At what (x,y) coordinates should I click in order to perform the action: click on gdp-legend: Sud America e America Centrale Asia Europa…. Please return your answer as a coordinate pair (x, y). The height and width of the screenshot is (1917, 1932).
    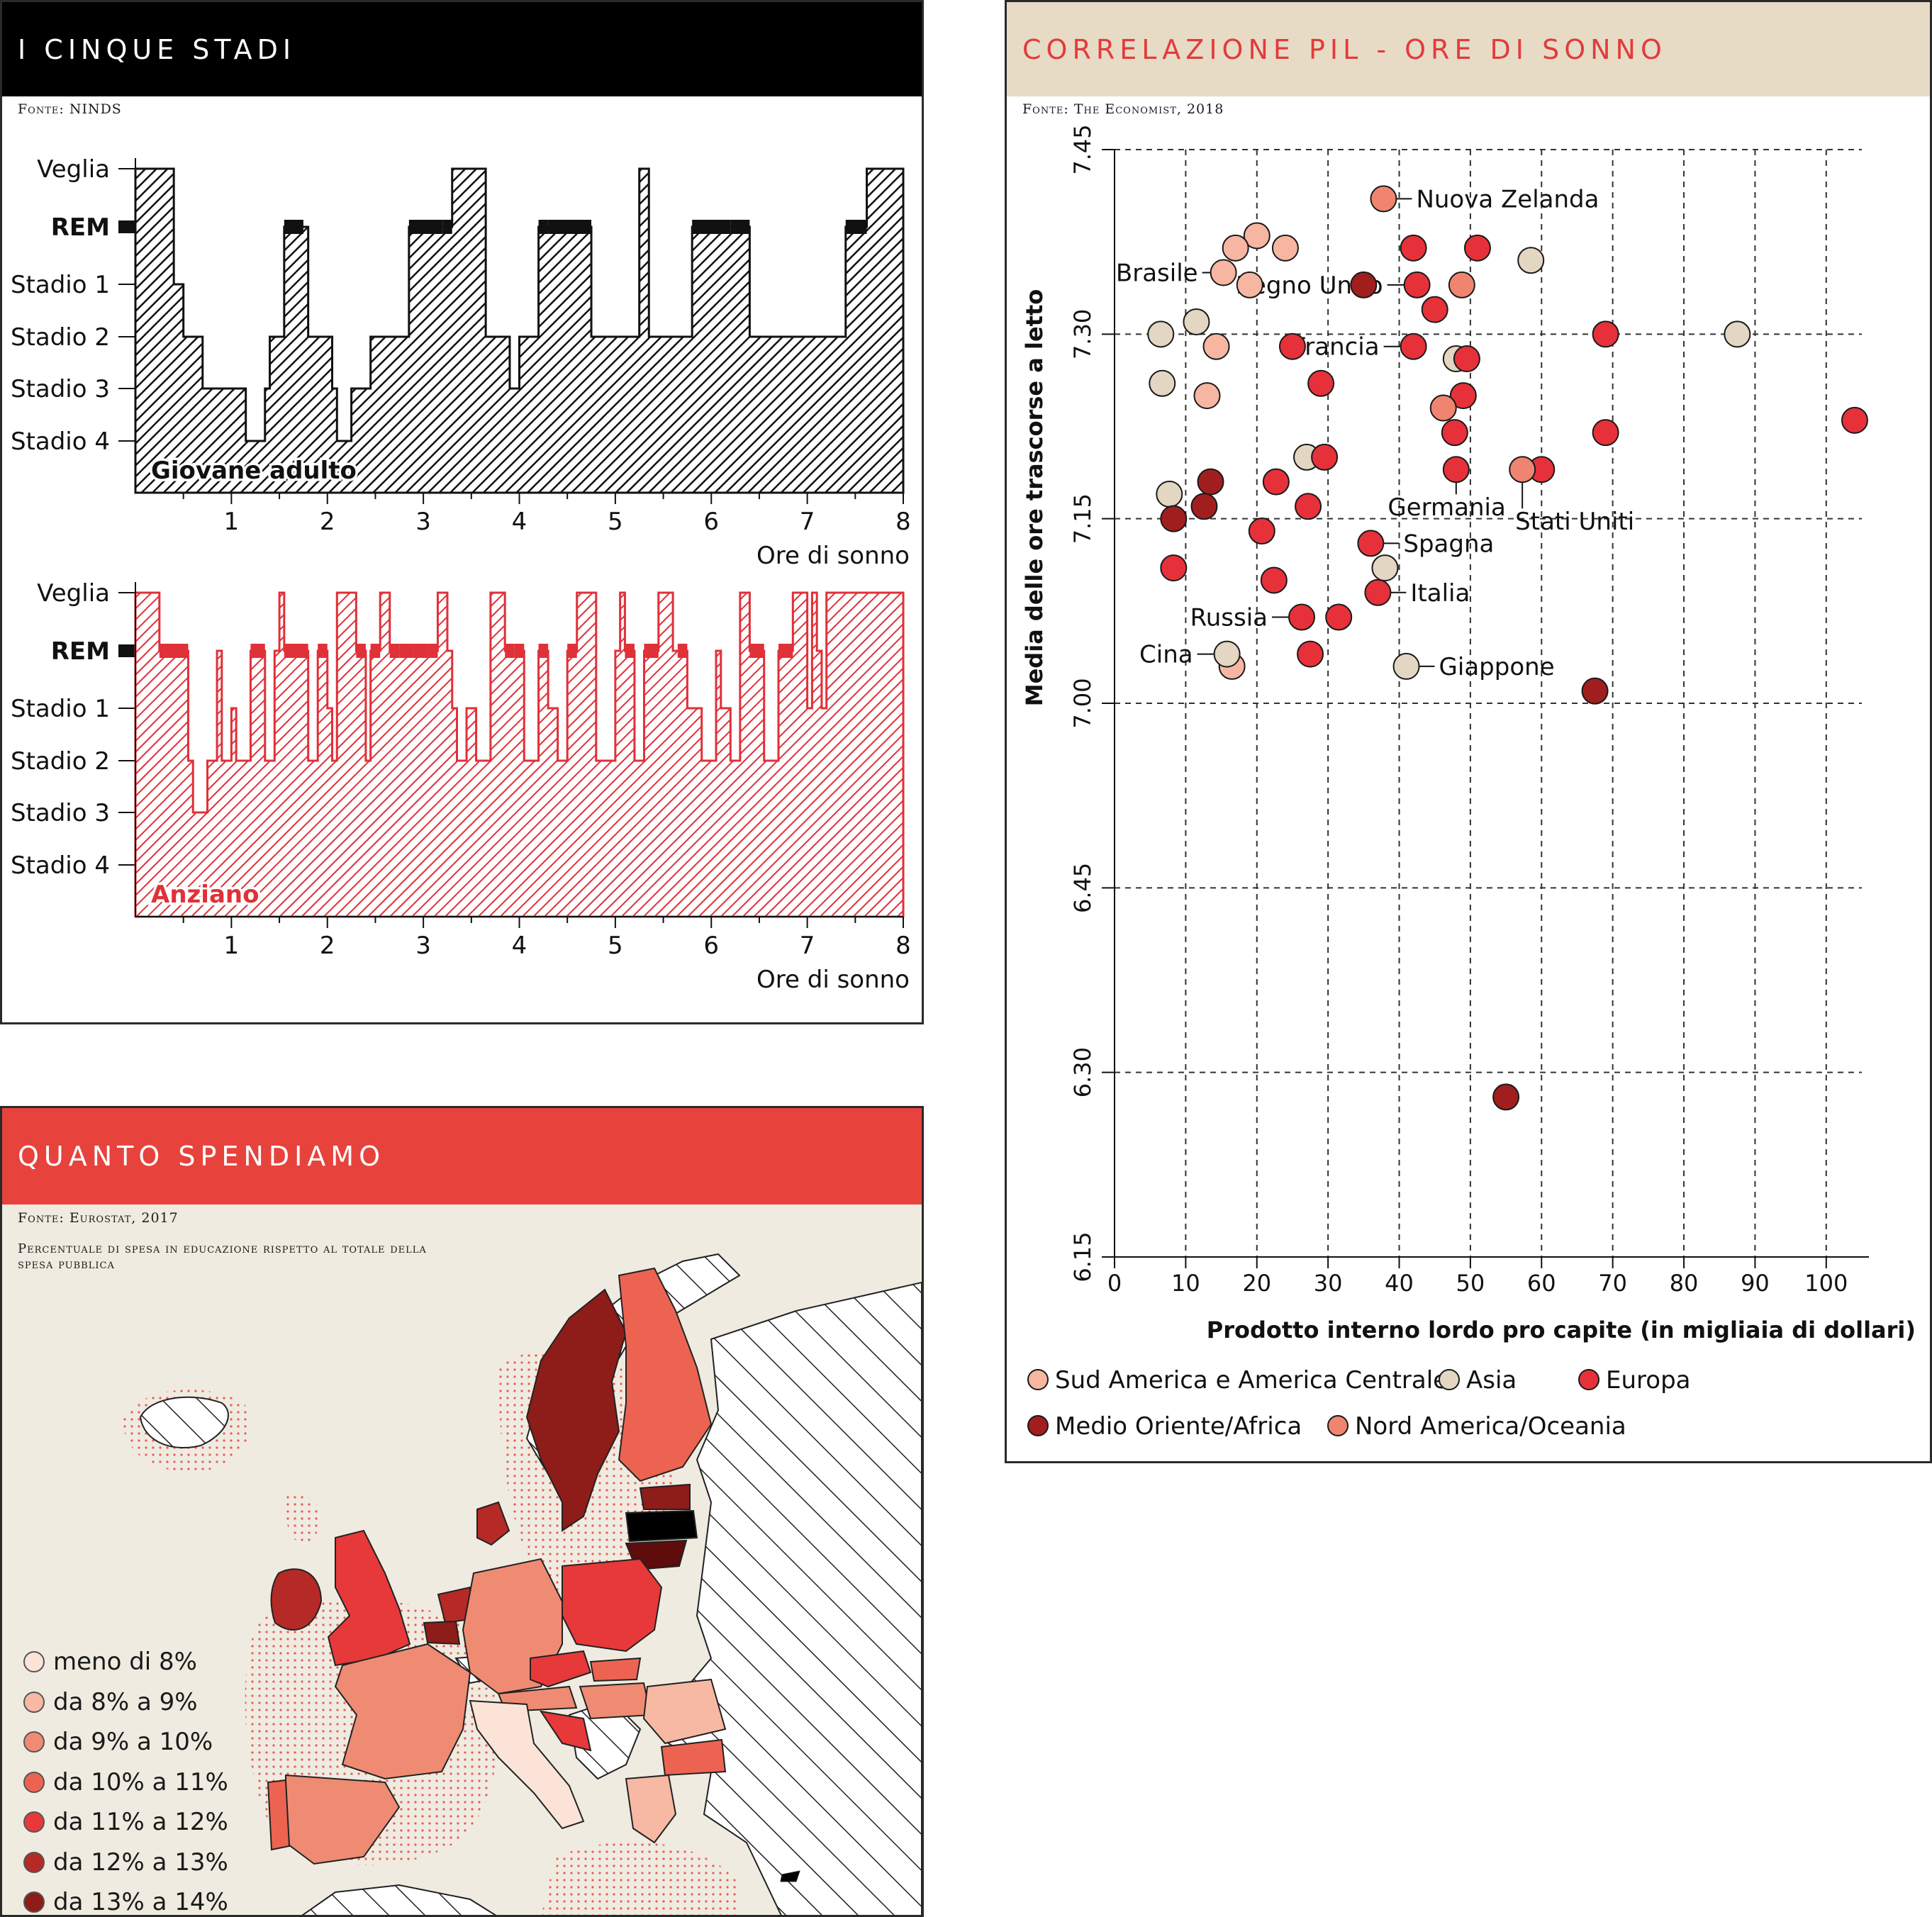
    Looking at the image, I should click on (1359, 1404).